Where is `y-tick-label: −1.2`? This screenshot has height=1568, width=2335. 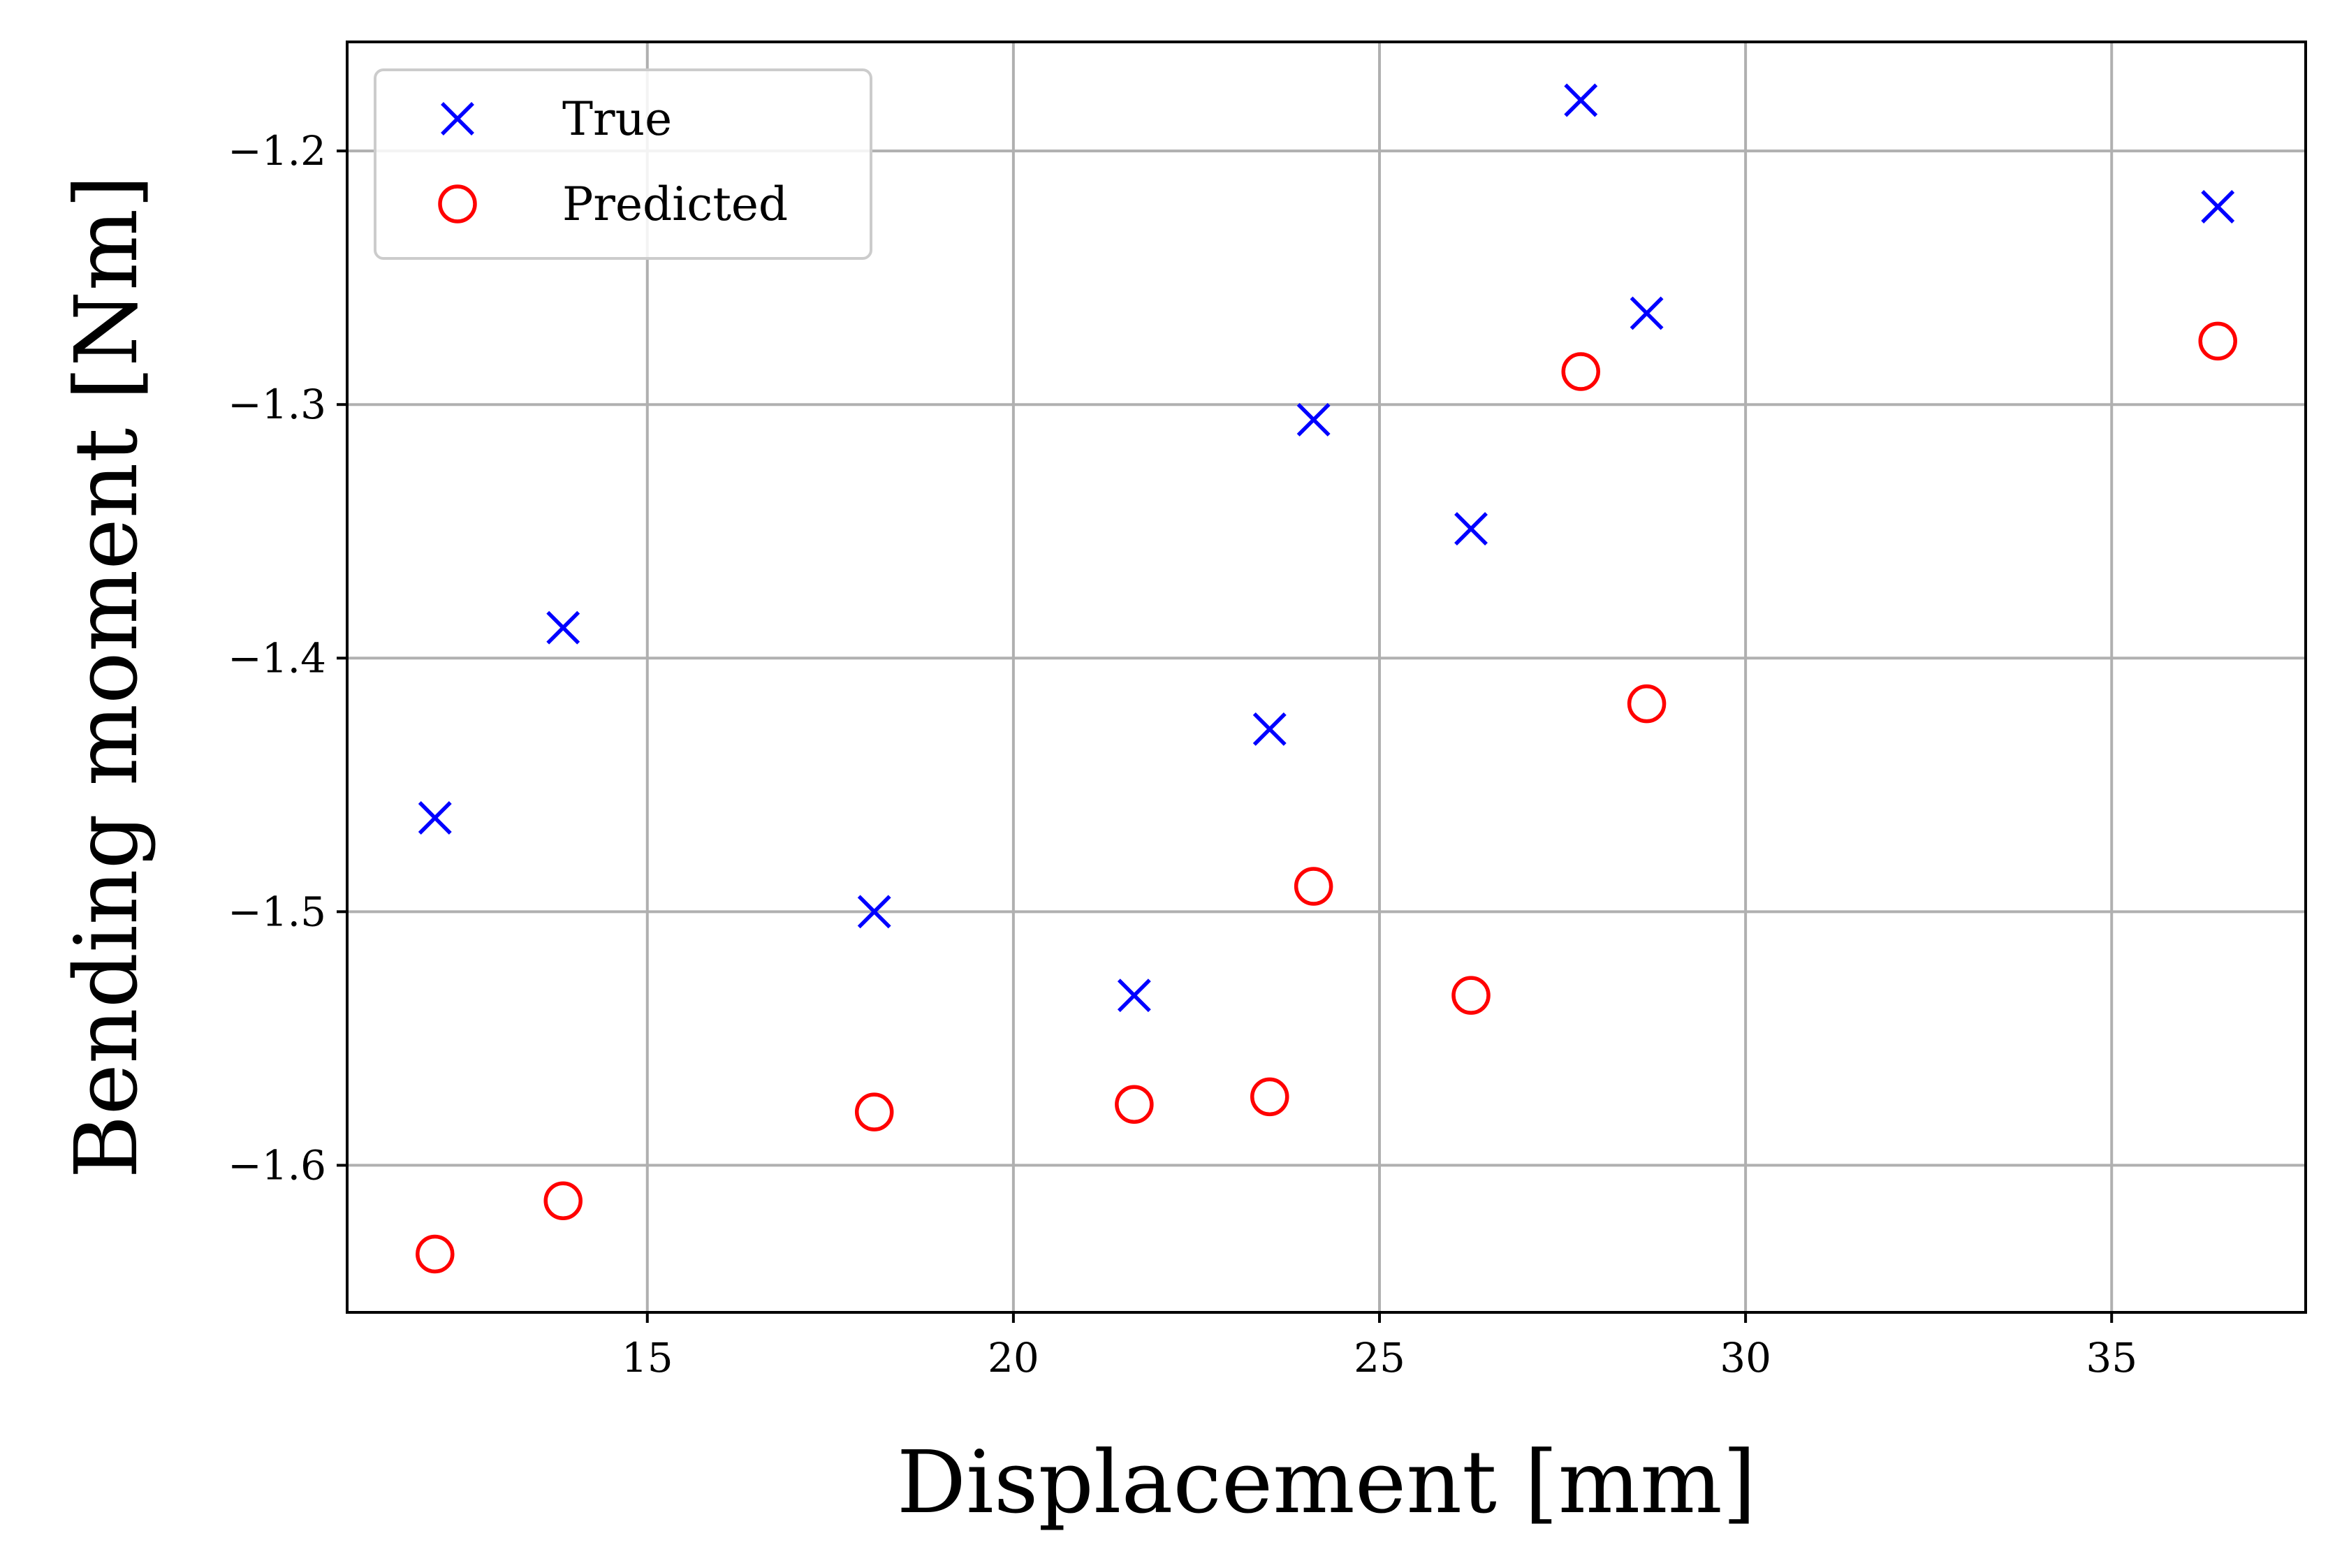 y-tick-label: −1.2 is located at coordinates (277, 151).